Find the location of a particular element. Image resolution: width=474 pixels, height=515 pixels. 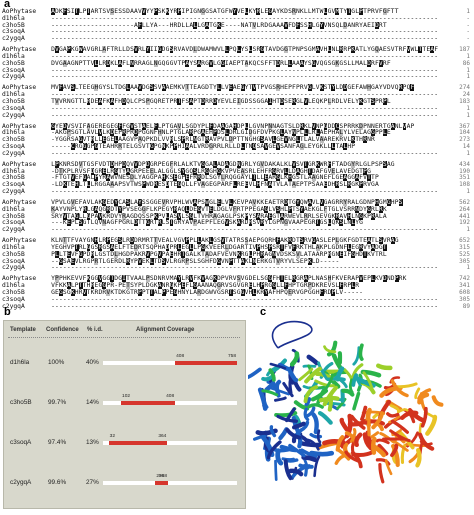

sequence-position: 183 is located at coordinates (464, 101).